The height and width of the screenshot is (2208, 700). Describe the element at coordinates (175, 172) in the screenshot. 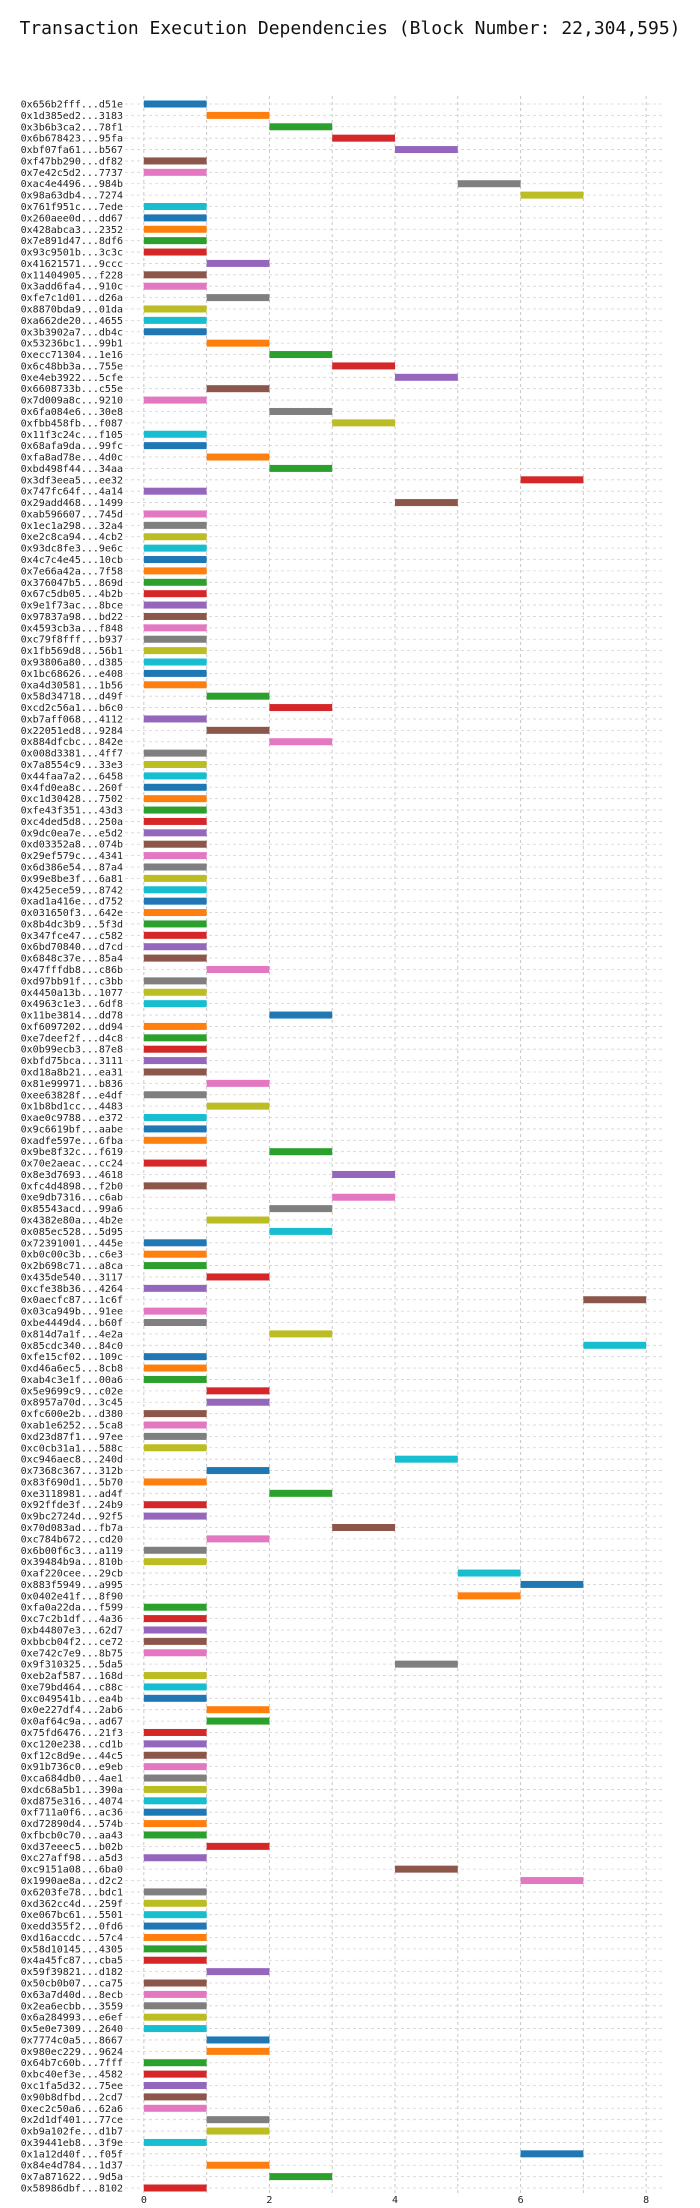

I see `bar-0x7e42c5d2...7737` at that location.